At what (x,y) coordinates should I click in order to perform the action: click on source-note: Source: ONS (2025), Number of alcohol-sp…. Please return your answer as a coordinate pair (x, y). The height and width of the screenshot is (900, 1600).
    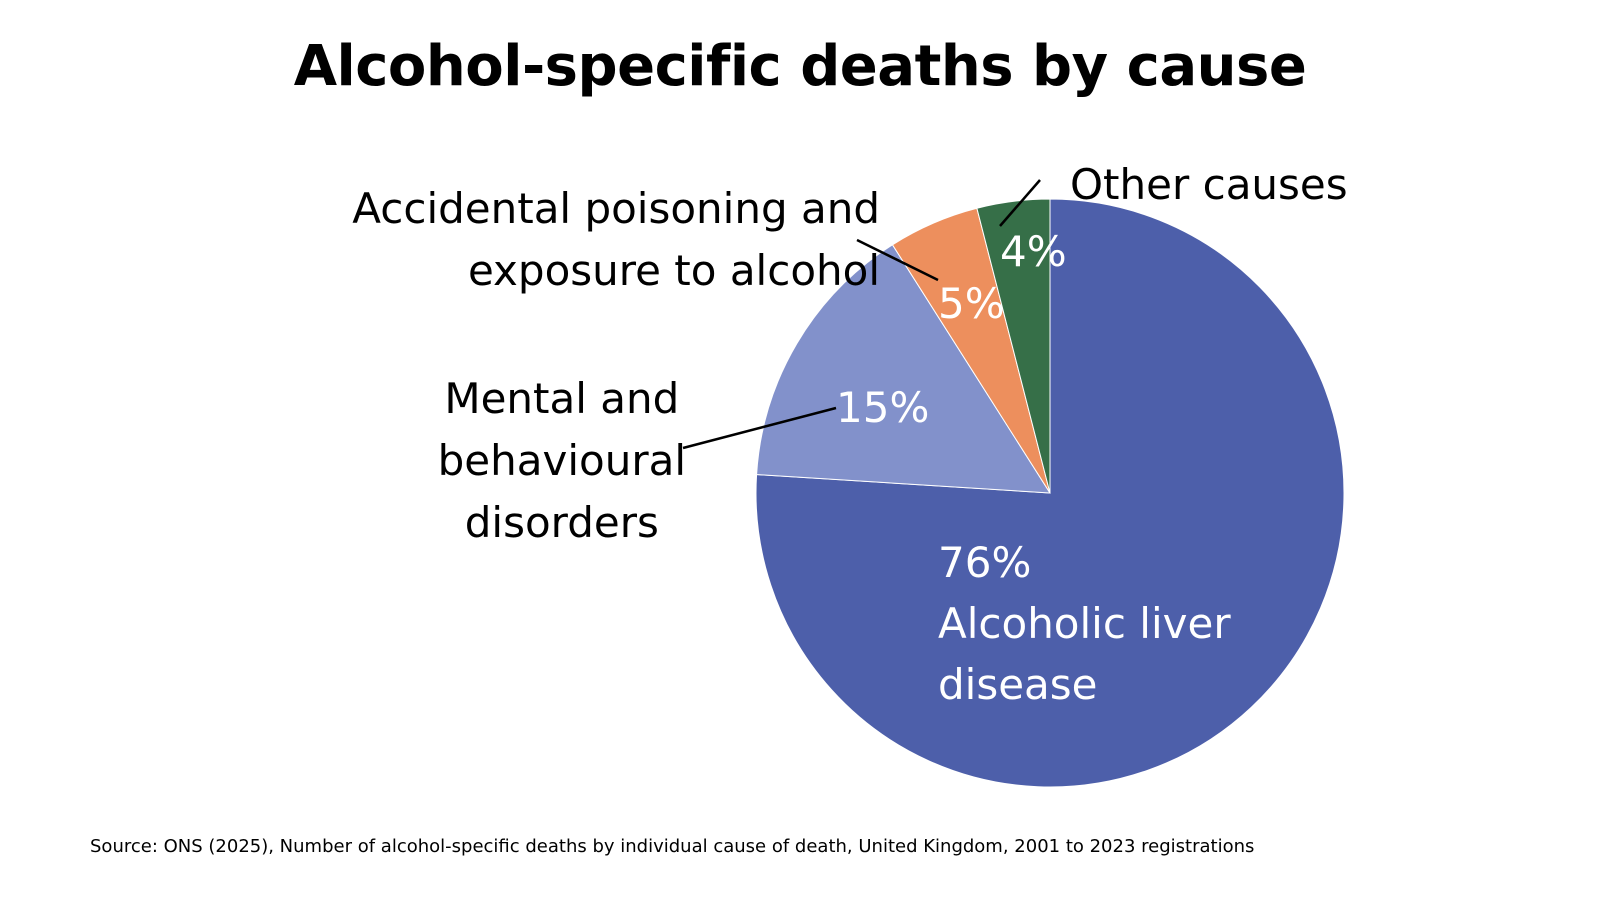
    Looking at the image, I should click on (672, 846).